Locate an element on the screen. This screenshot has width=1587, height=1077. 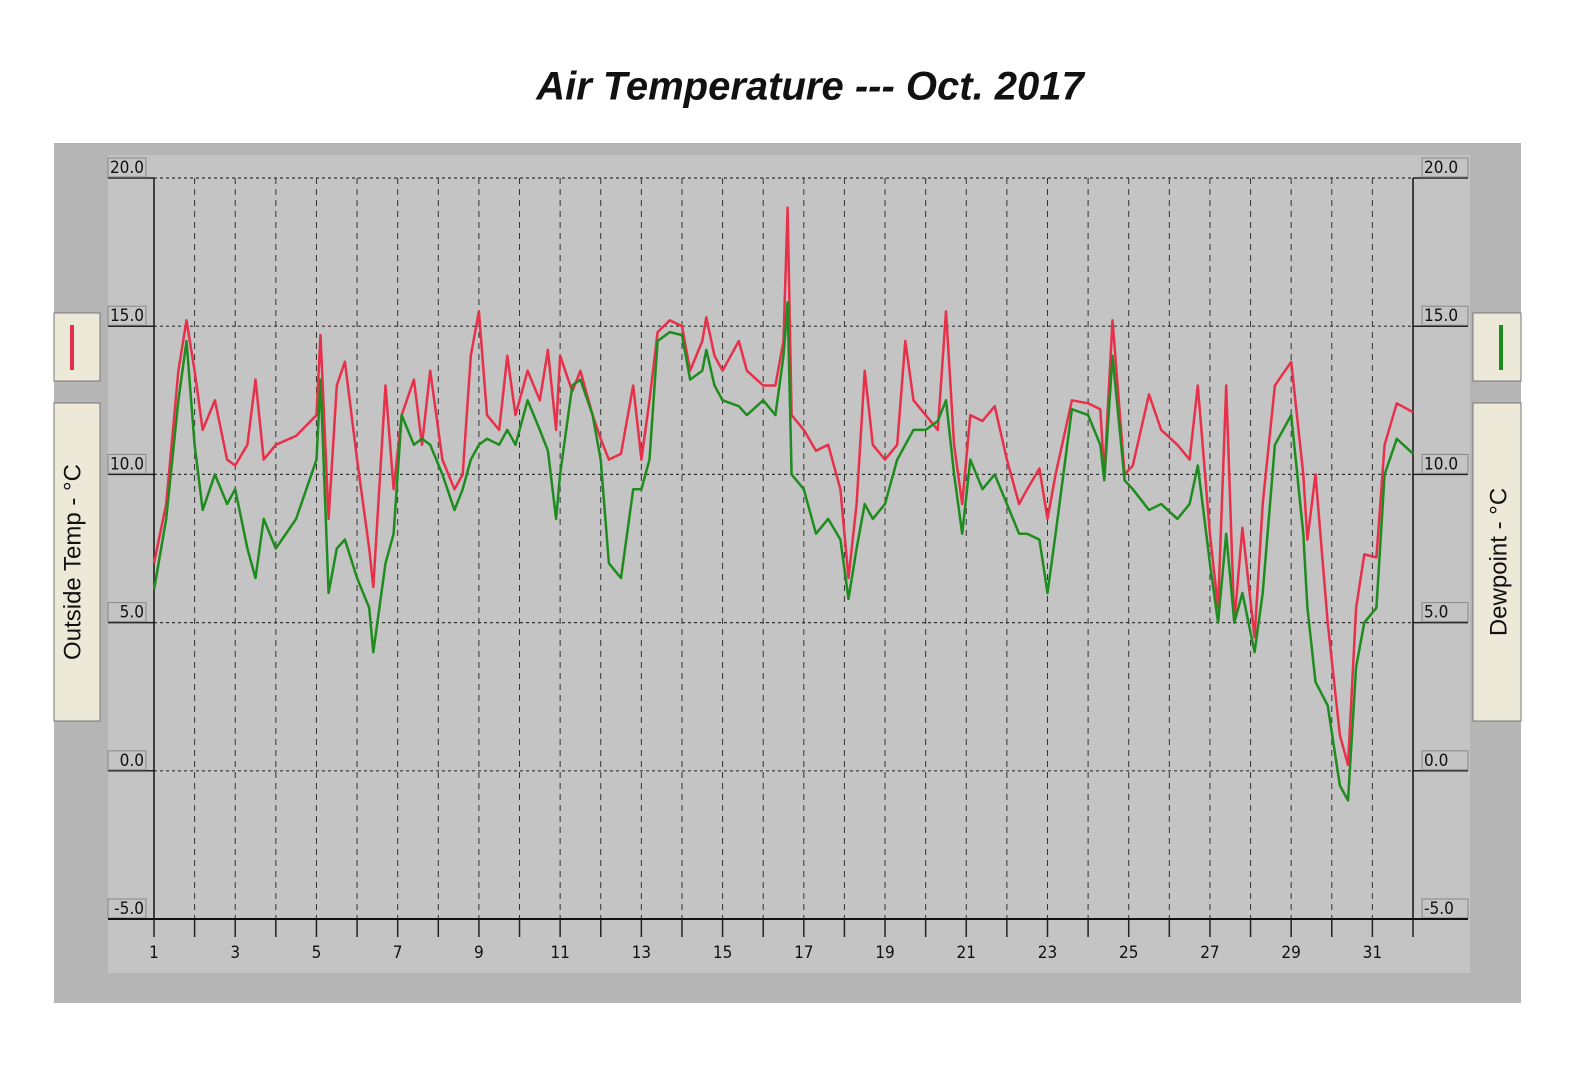
x-tick-label: 29 is located at coordinates (1290, 953).